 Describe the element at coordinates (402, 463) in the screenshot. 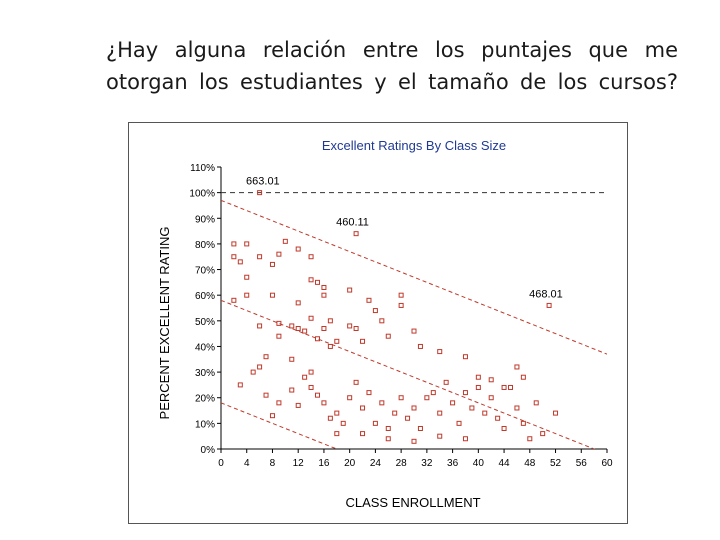

I see `x-tick-label: 28` at that location.